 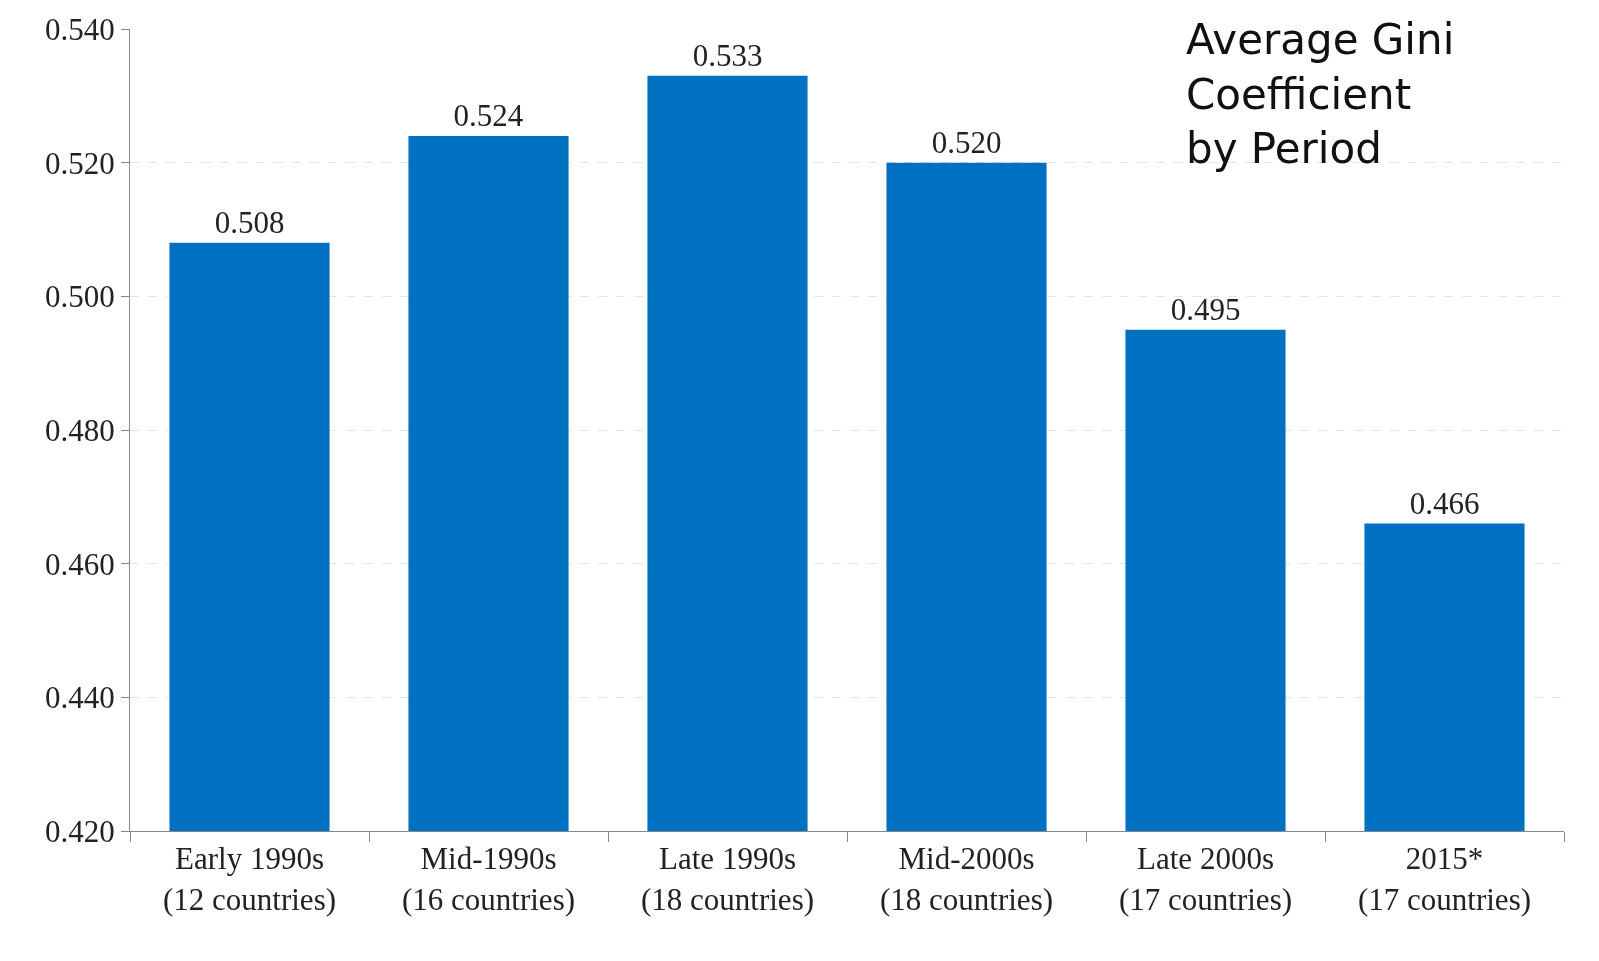 What do you see at coordinates (1205, 879) in the screenshot?
I see `x-tick-label: Late 2000s (17 countries)` at bounding box center [1205, 879].